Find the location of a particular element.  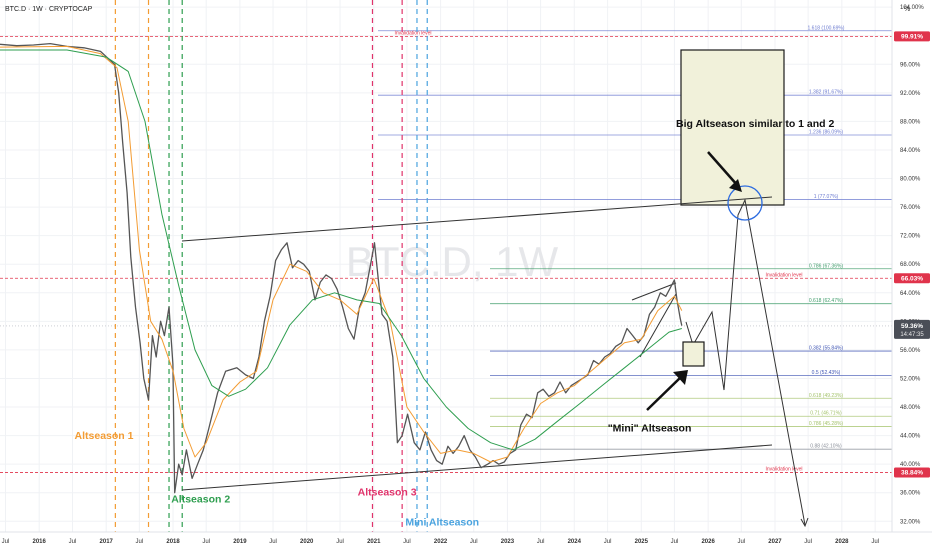

x-tick-14: Jul is located at coordinates (474, 542).